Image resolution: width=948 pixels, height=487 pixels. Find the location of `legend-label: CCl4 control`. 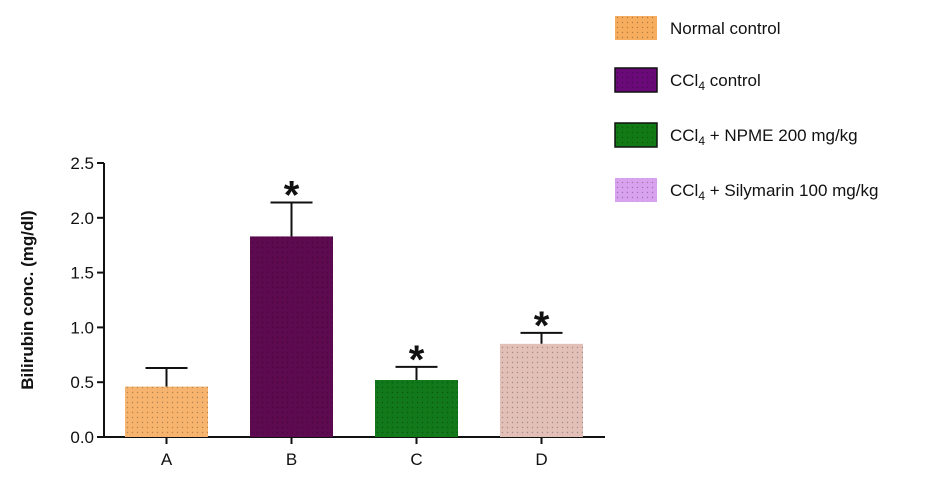

legend-label: CCl4 control is located at coordinates (715, 82).